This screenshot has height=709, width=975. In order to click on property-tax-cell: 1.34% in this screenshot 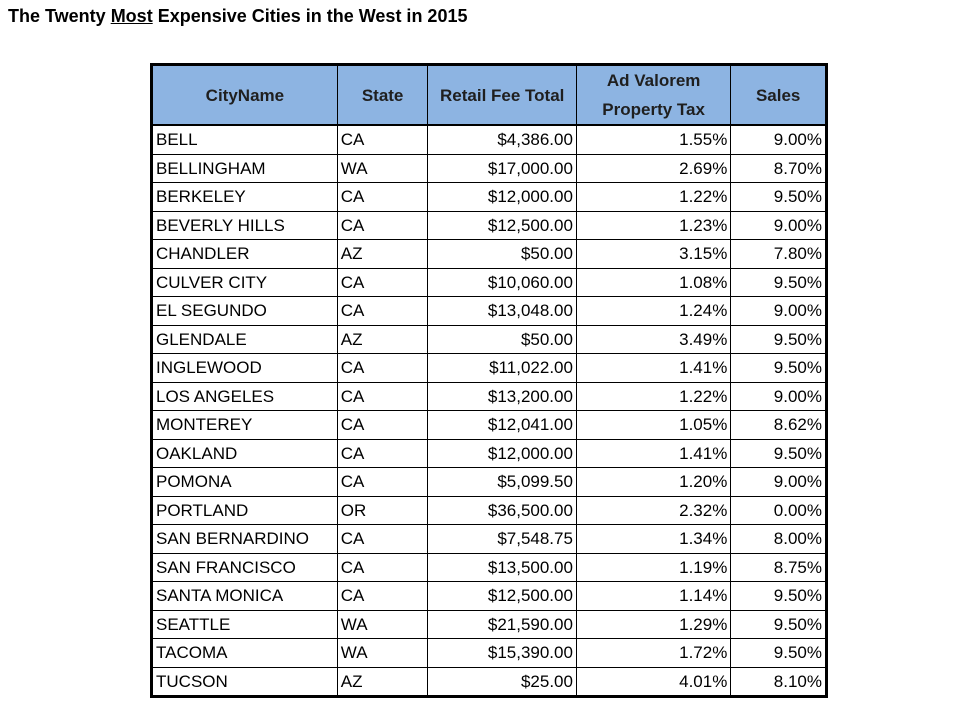, I will do `click(653, 539)`.